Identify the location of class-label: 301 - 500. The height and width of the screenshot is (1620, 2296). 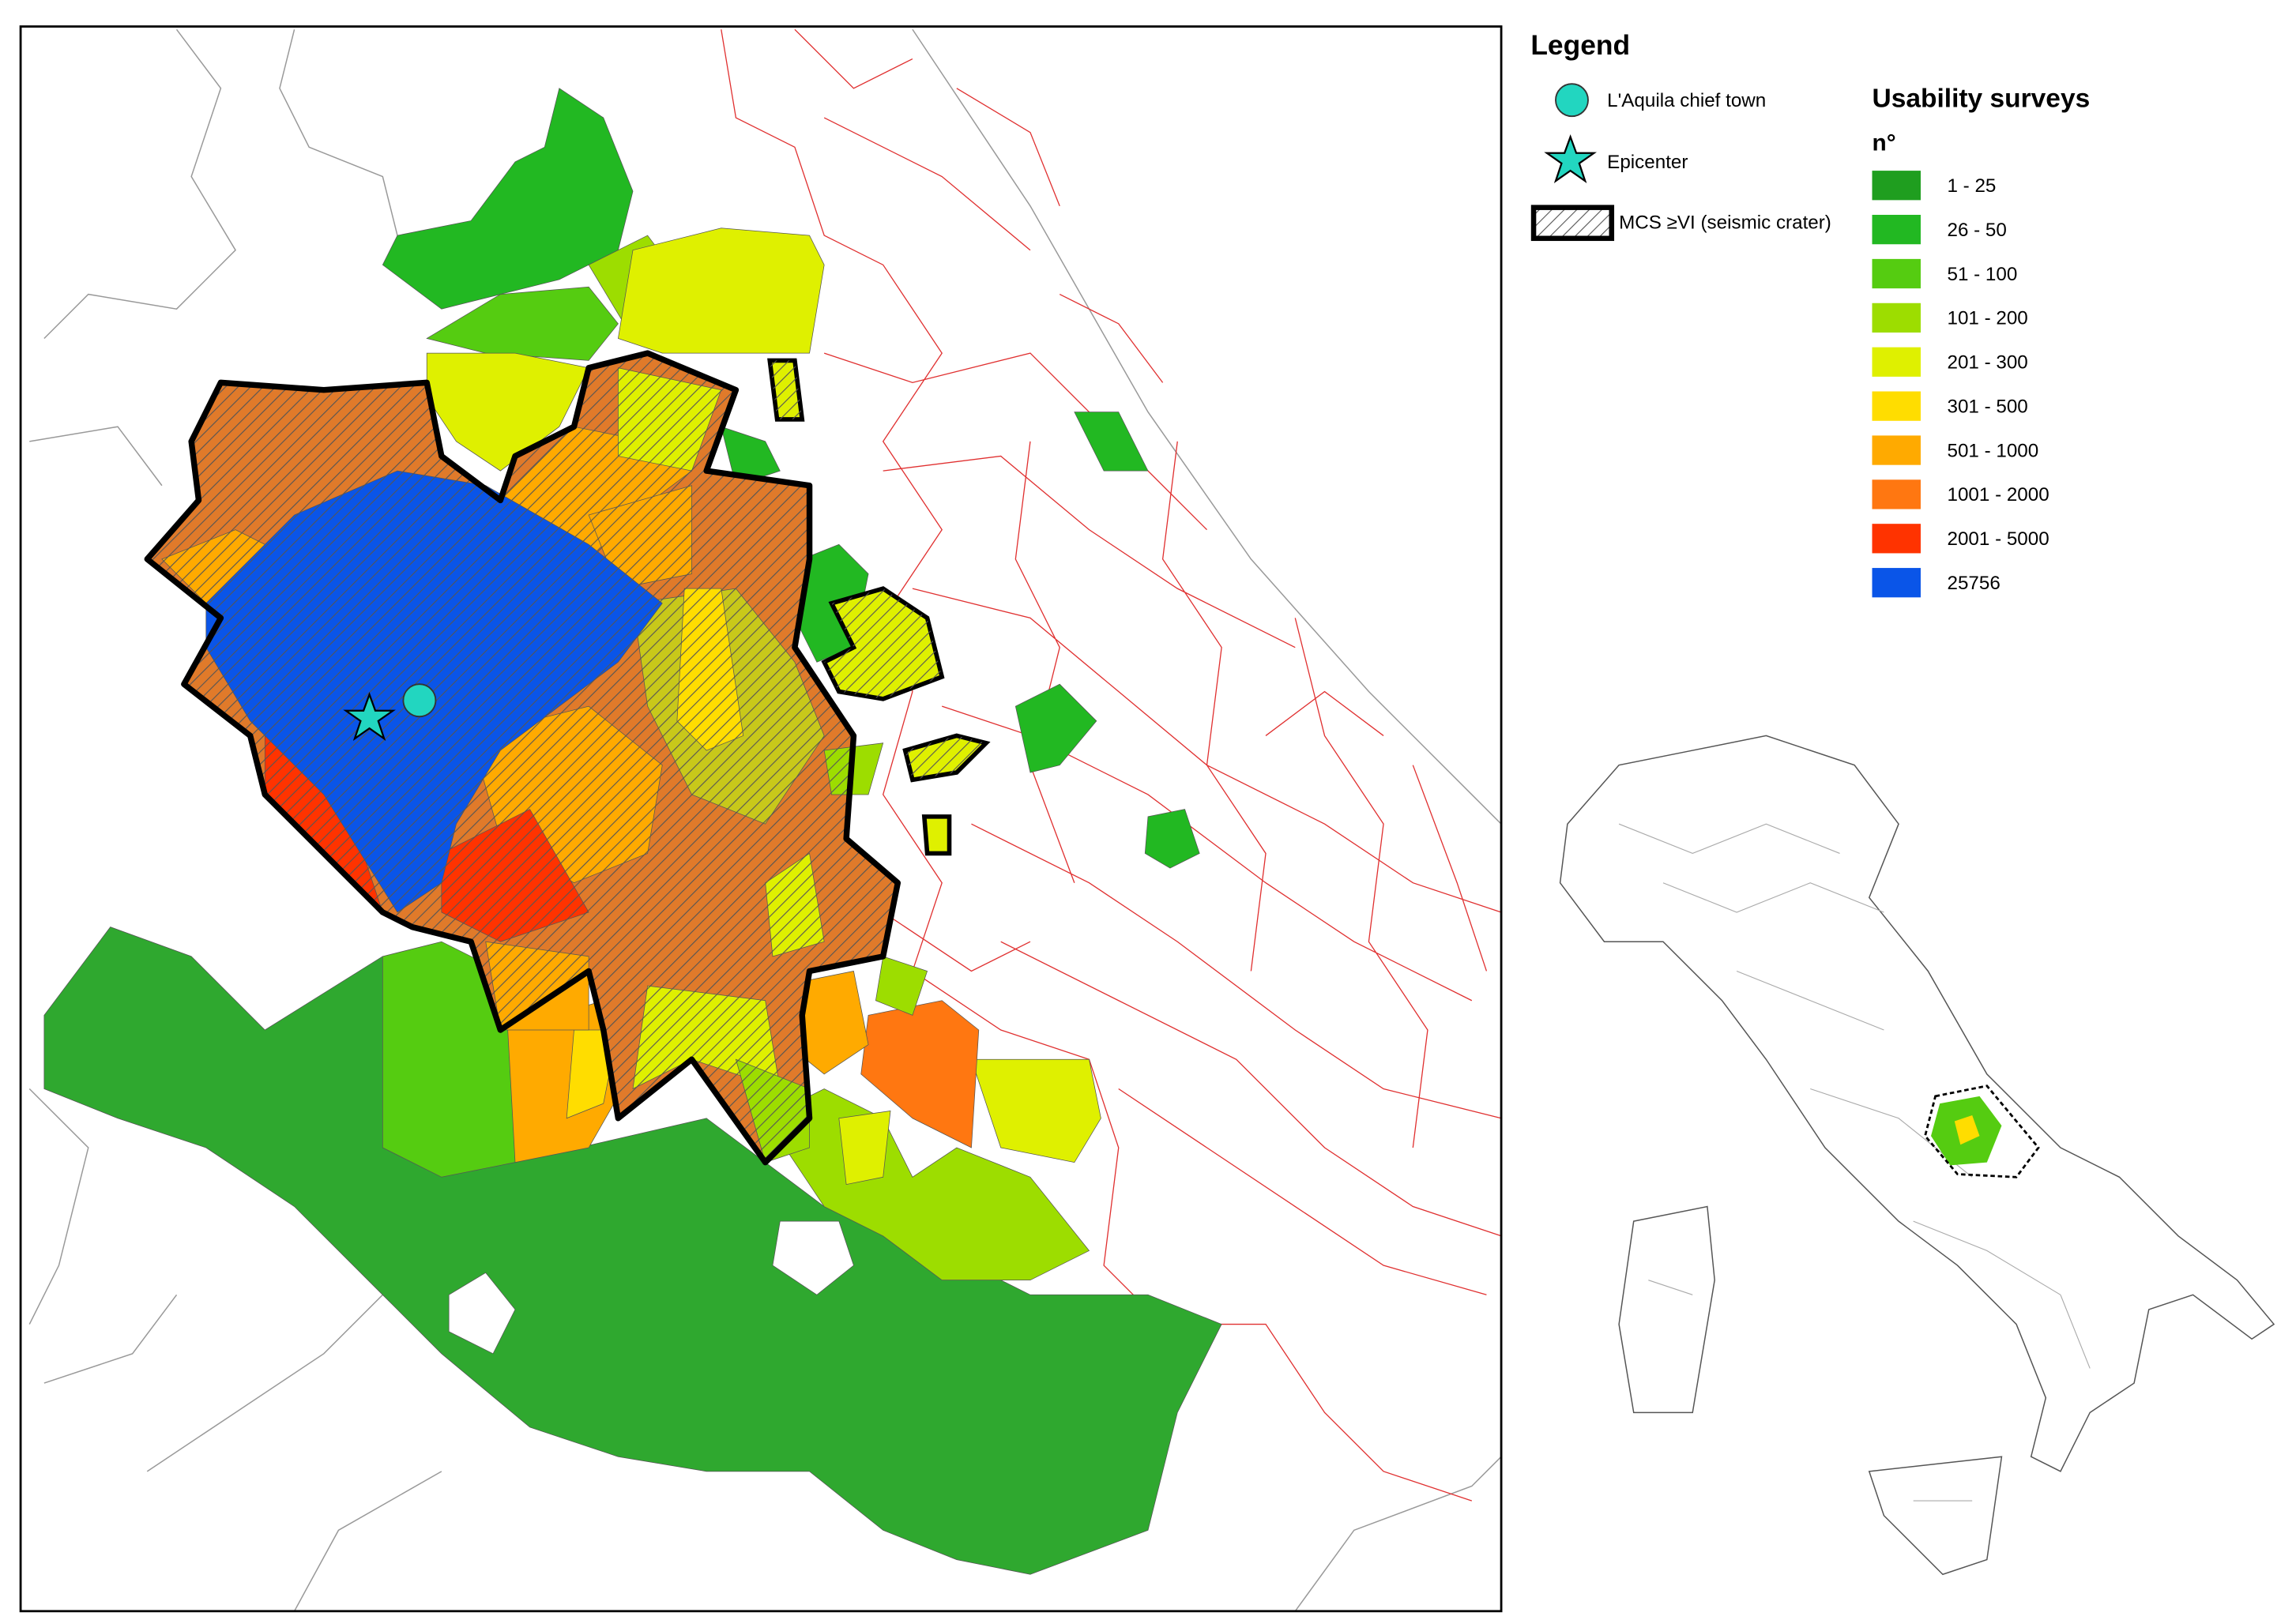
(1988, 406).